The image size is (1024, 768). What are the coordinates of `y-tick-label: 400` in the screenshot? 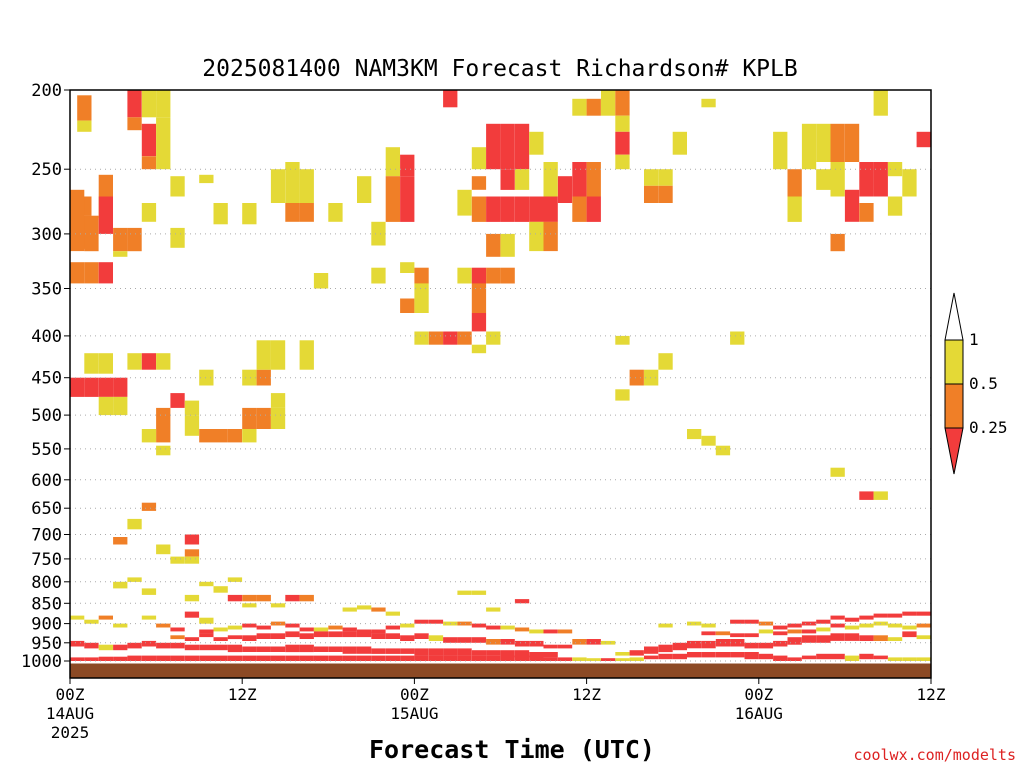 It's located at (46, 337).